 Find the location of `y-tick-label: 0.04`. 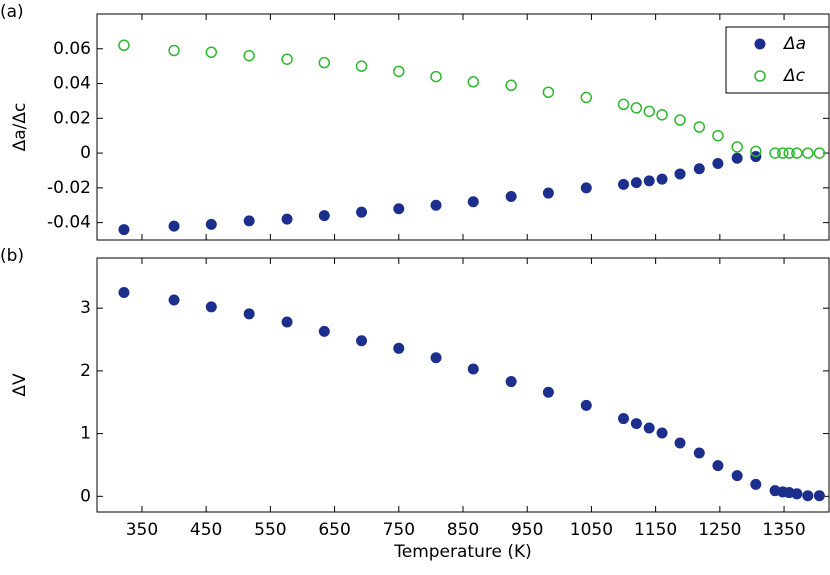

y-tick-label: 0.04 is located at coordinates (72, 84).